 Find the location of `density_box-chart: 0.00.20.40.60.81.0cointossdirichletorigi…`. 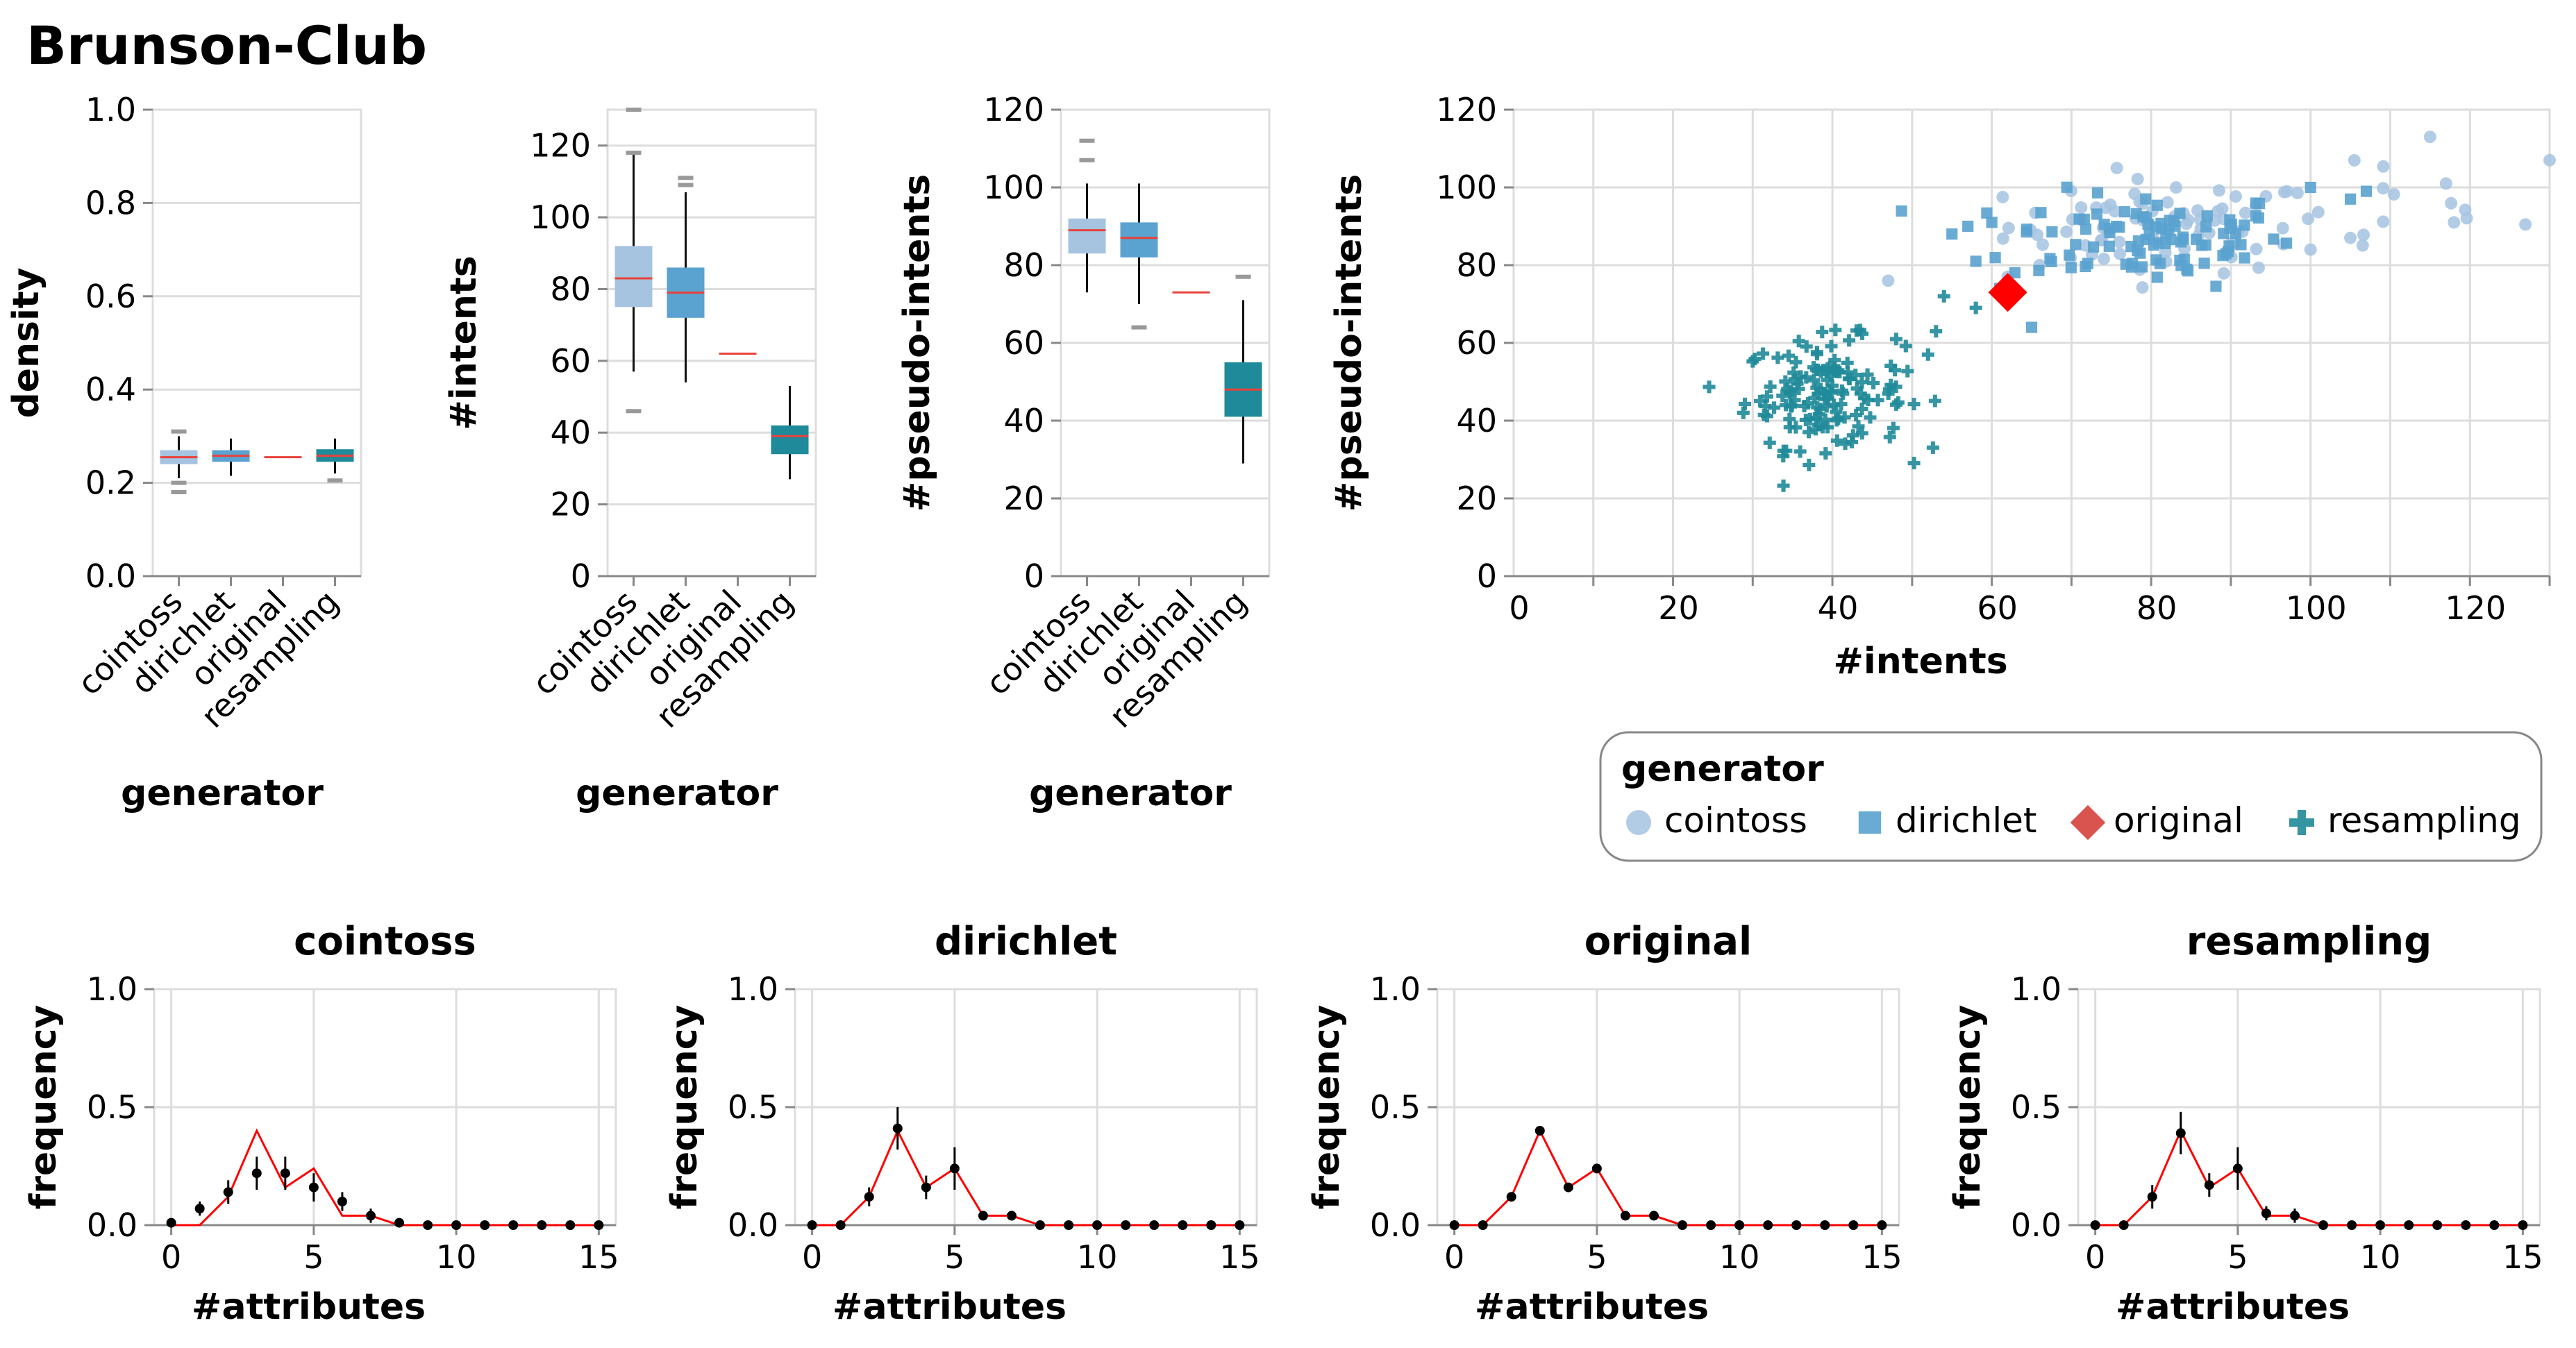

density_box-chart: 0.00.20.40.60.81.0cointossdirichletorigi… is located at coordinates (184, 452).